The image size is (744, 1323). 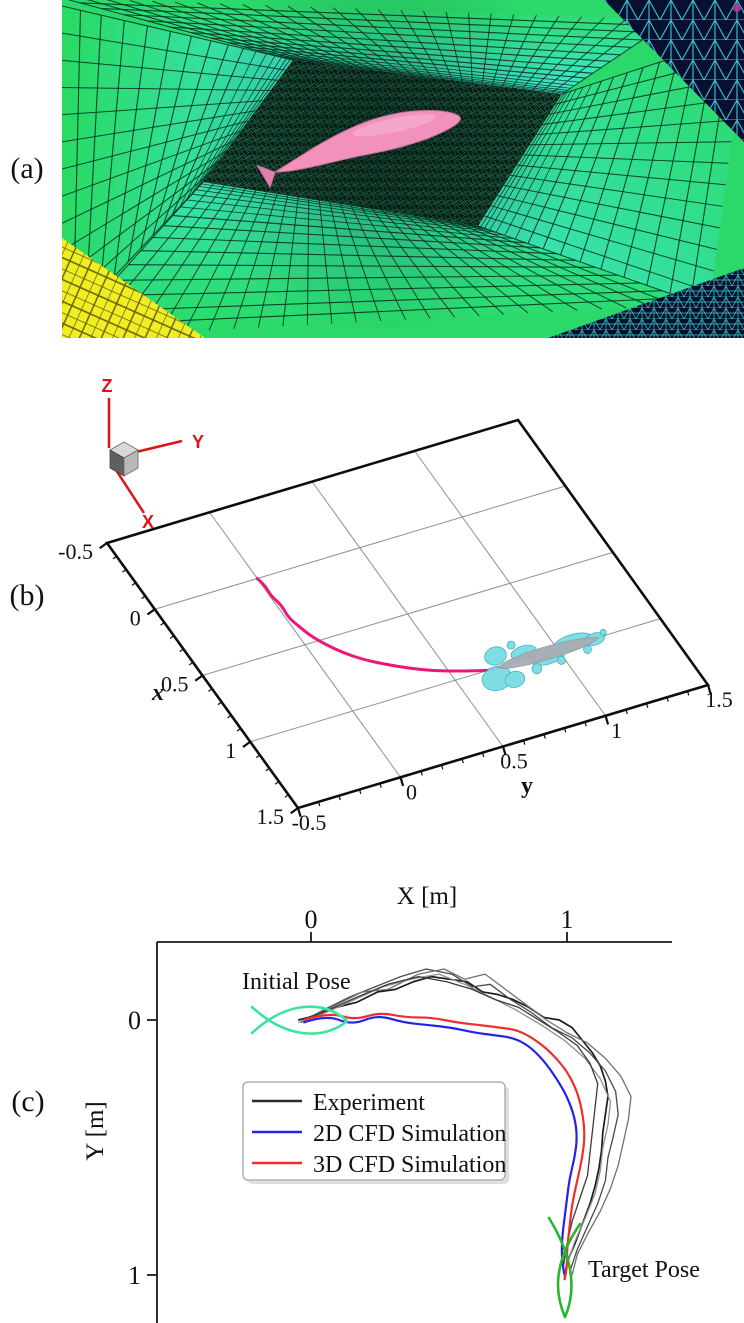 What do you see at coordinates (175, 684) in the screenshot?
I see `b-x-tick-label: 0.5` at bounding box center [175, 684].